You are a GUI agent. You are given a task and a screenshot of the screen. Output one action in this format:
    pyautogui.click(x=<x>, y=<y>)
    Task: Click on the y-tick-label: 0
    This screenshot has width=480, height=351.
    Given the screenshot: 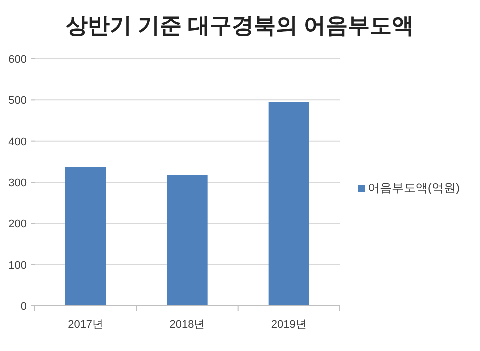 What is the action you would take?
    pyautogui.click(x=23, y=307)
    